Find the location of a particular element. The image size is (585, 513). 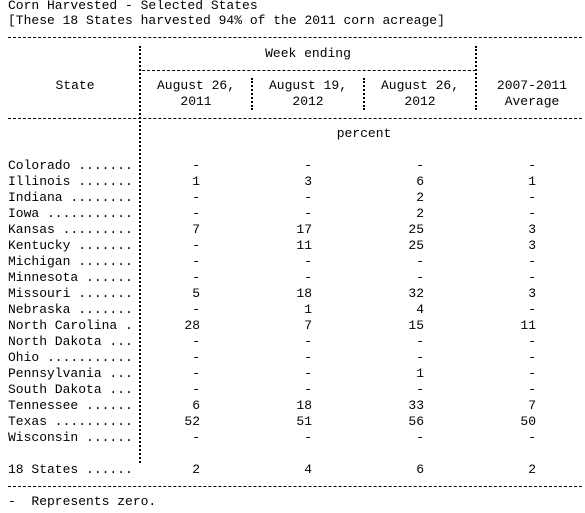

cell: 15 is located at coordinates (416, 325).